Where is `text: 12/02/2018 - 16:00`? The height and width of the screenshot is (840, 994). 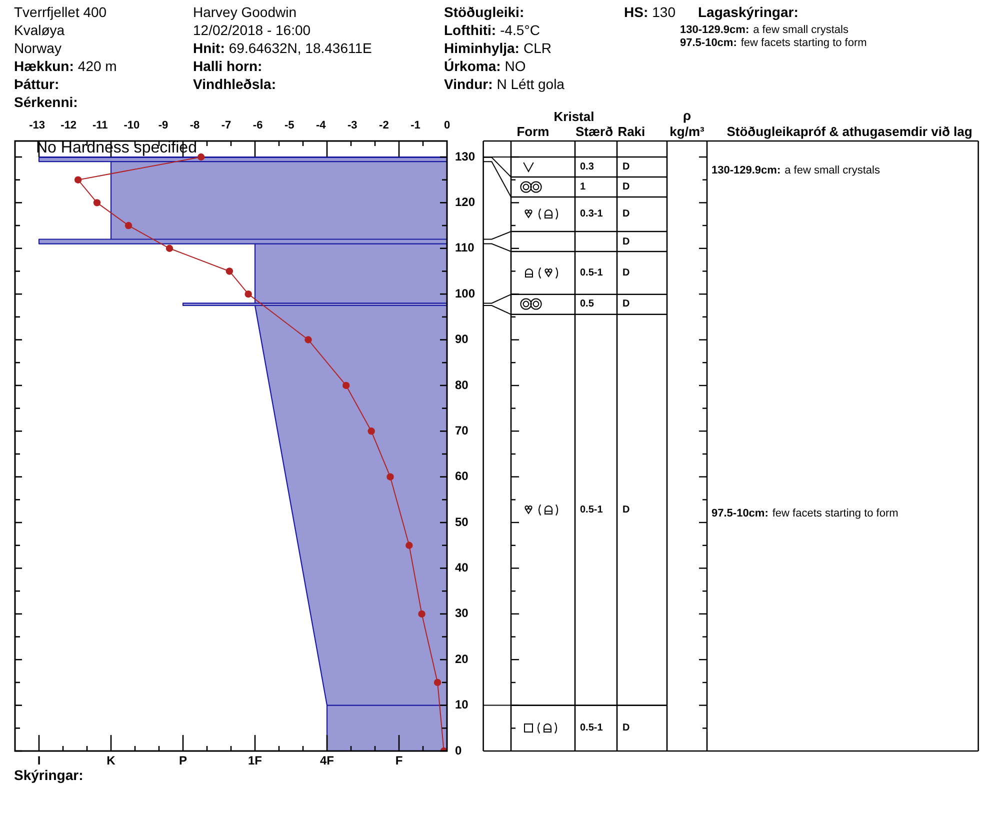 text: 12/02/2018 - 16:00 is located at coordinates (252, 30).